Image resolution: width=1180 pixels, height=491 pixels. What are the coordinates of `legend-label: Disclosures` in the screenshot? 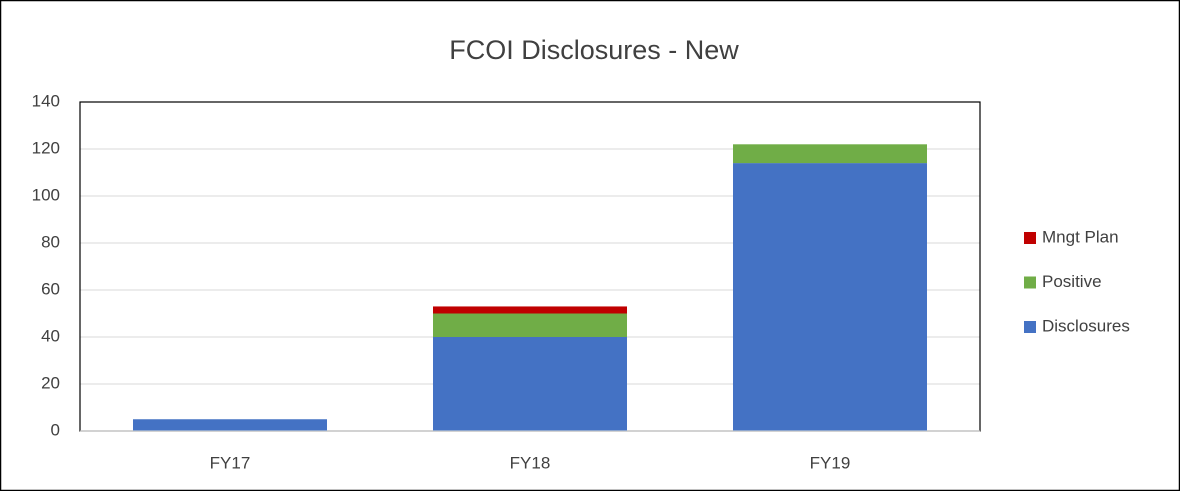 It's located at (1086, 325).